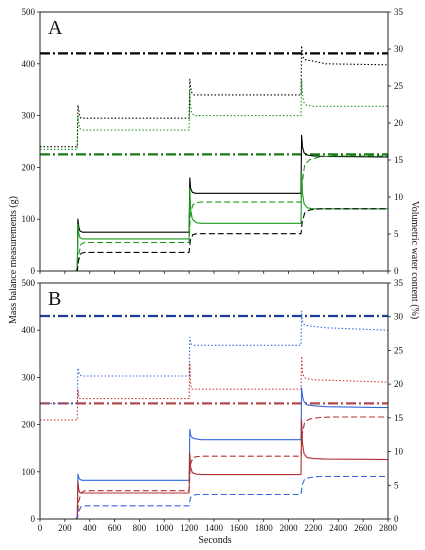 The width and height of the screenshot is (425, 550). What do you see at coordinates (90, 528) in the screenshot?
I see `x-tick-label: 400` at bounding box center [90, 528].